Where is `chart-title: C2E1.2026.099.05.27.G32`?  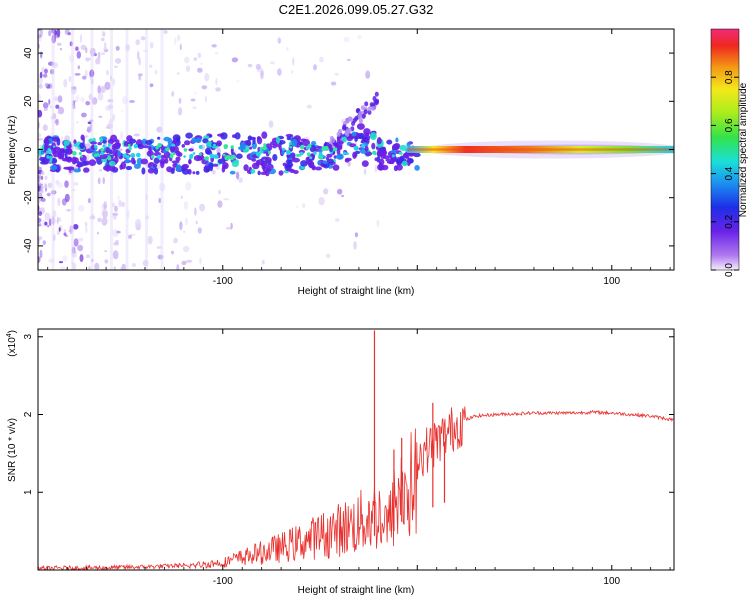 chart-title: C2E1.2026.099.05.27.G32 is located at coordinates (356, 9).